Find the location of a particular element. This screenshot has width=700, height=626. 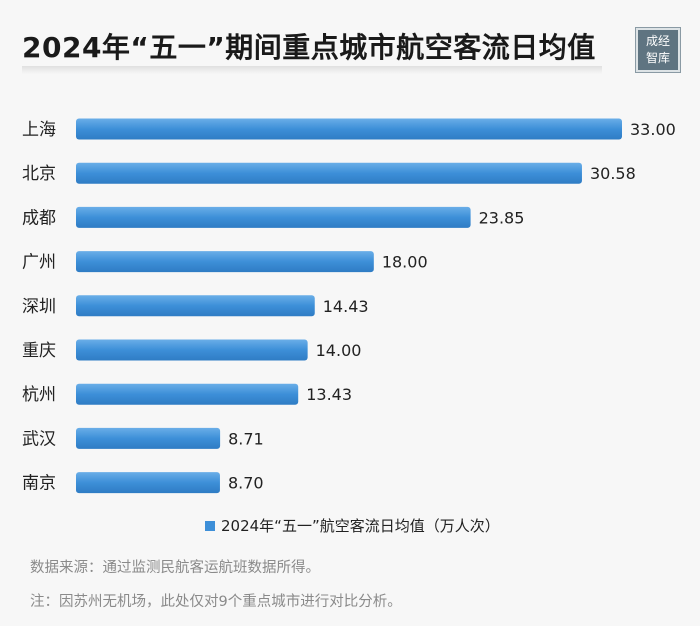

value-label: 8.71 is located at coordinates (246, 438).